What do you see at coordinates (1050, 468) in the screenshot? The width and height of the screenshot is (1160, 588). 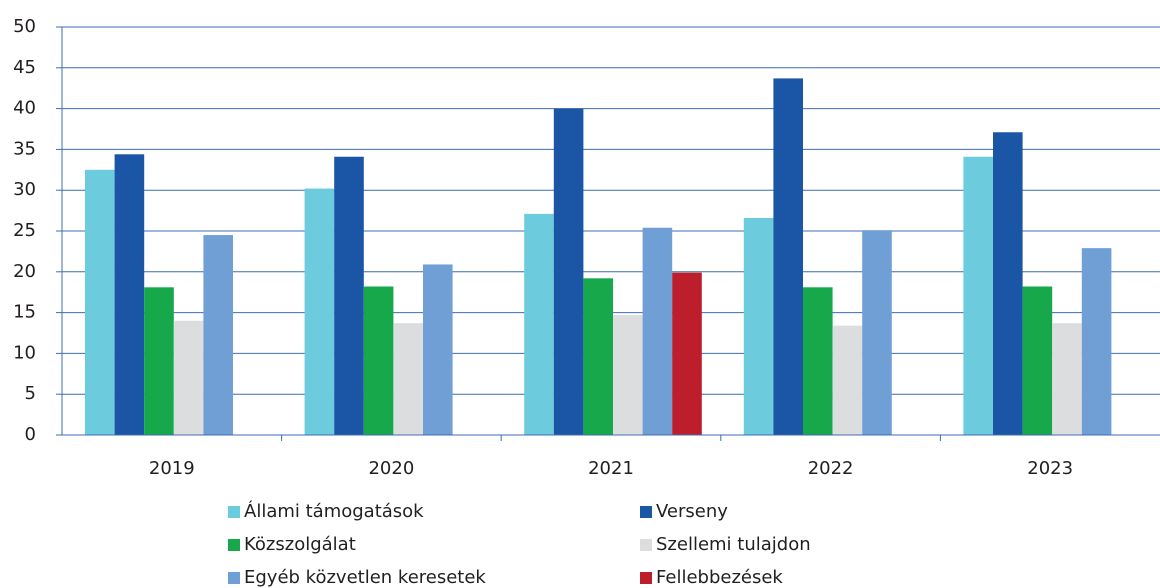 I see `x-tick-label: 2023` at bounding box center [1050, 468].